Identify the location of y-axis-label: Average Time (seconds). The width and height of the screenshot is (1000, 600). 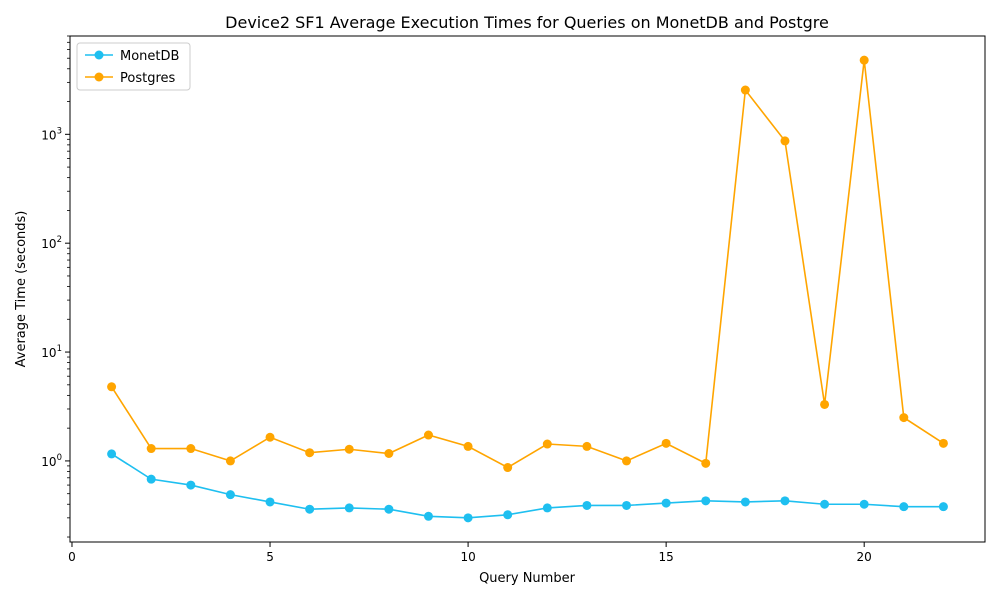
(21, 289).